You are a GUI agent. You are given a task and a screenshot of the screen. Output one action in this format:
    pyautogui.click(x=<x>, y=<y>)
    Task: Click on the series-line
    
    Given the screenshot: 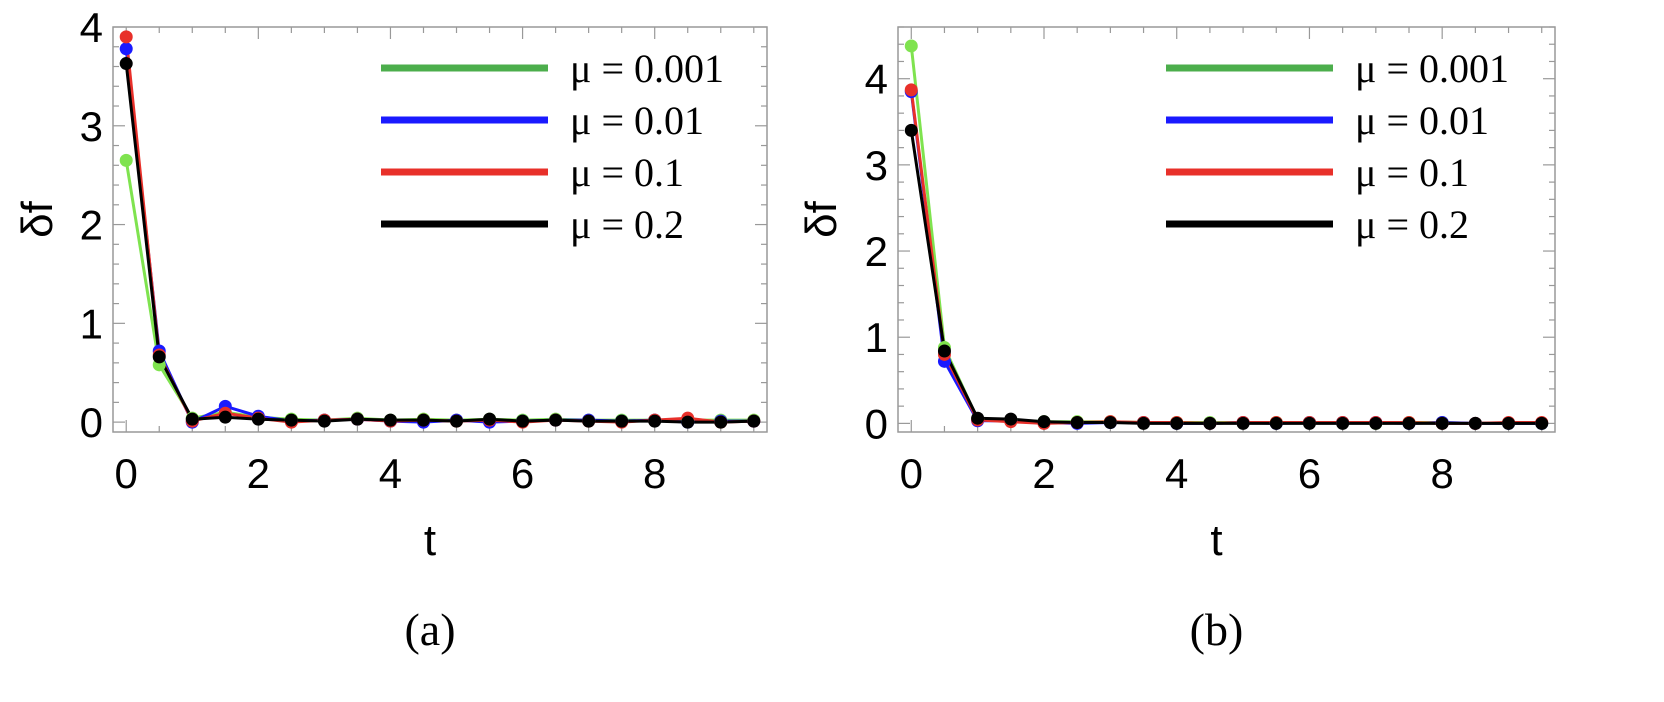 What is the action you would take?
    pyautogui.click(x=439, y=291)
    